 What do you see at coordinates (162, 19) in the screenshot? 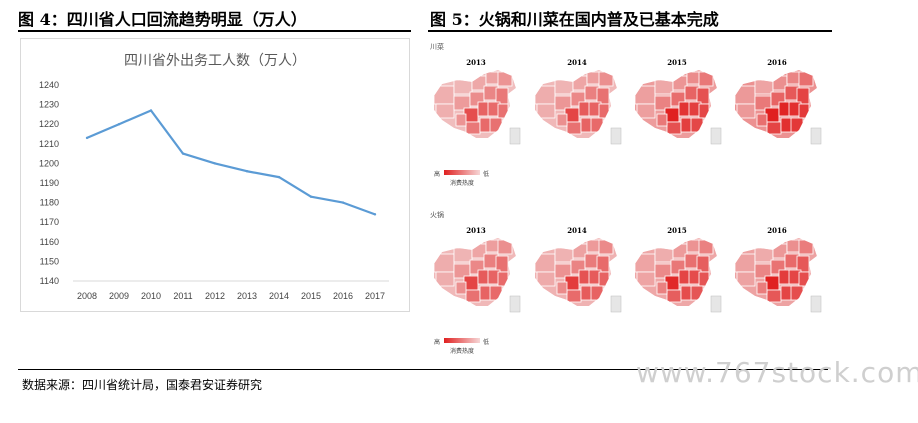
I see `figure-4-title: 图 4：四川省人口回流趋势明显（万人）` at bounding box center [162, 19].